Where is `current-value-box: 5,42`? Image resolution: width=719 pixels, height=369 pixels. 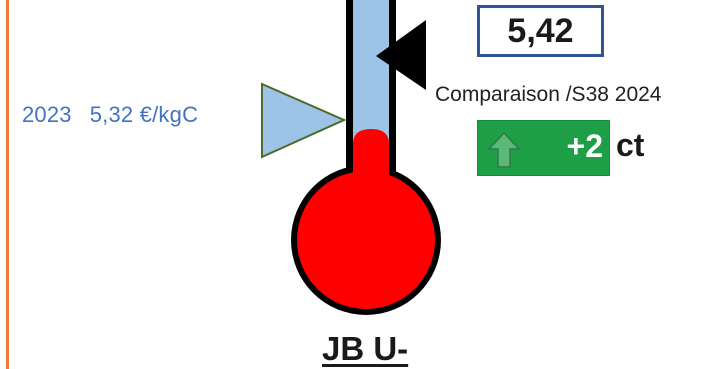
current-value-box: 5,42 is located at coordinates (540, 31).